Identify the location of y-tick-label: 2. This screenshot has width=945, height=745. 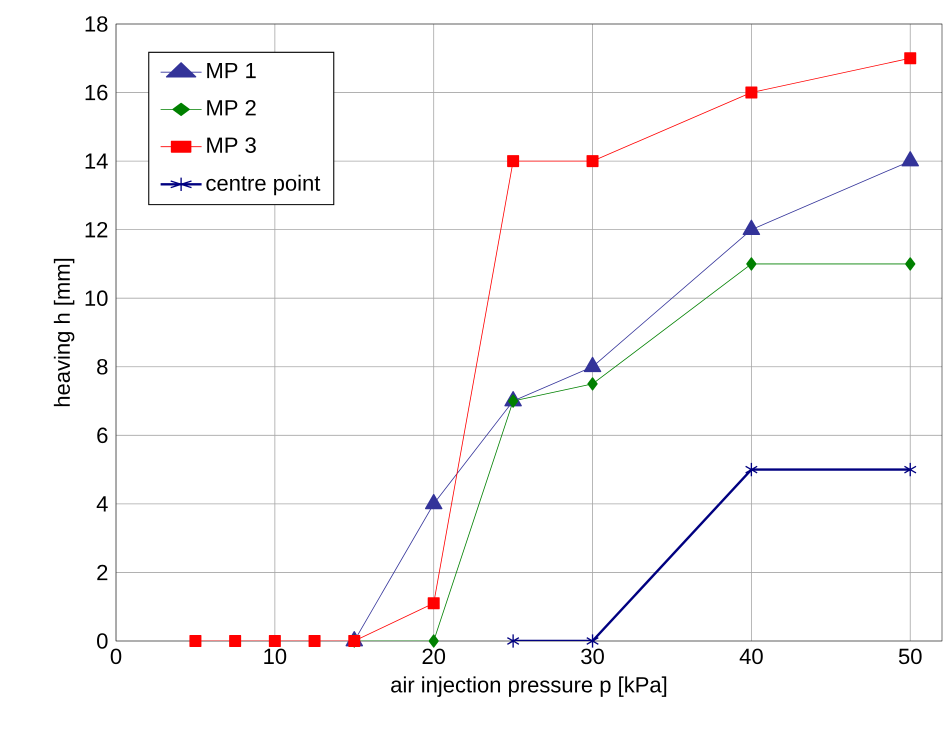
(102, 572).